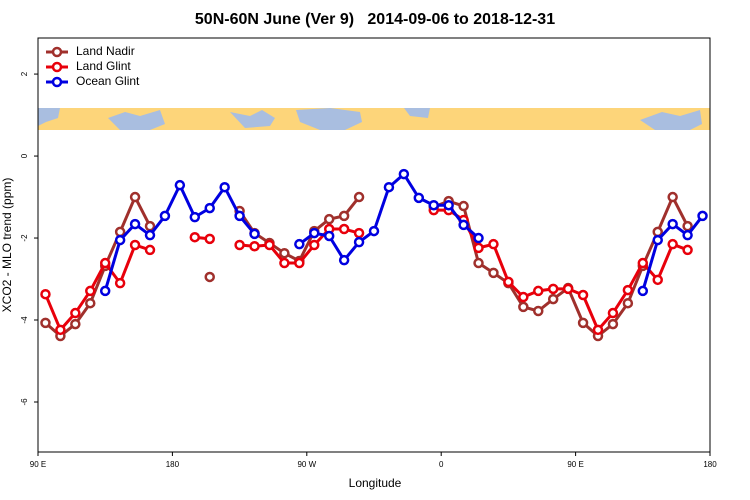 Image resolution: width=750 pixels, height=500 pixels. What do you see at coordinates (105, 51) in the screenshot?
I see `legend-label: Land Nadir` at bounding box center [105, 51].